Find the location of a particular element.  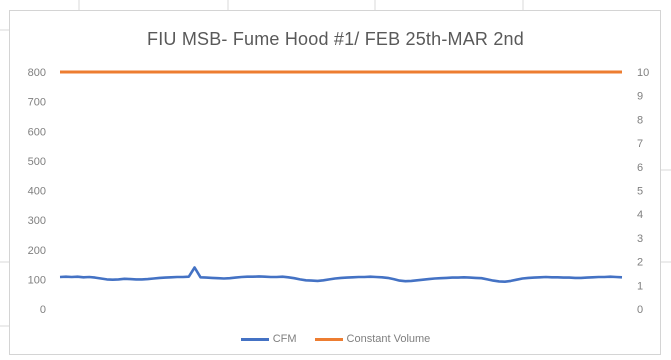

y-right-tick-label: 0 is located at coordinates (640, 310).